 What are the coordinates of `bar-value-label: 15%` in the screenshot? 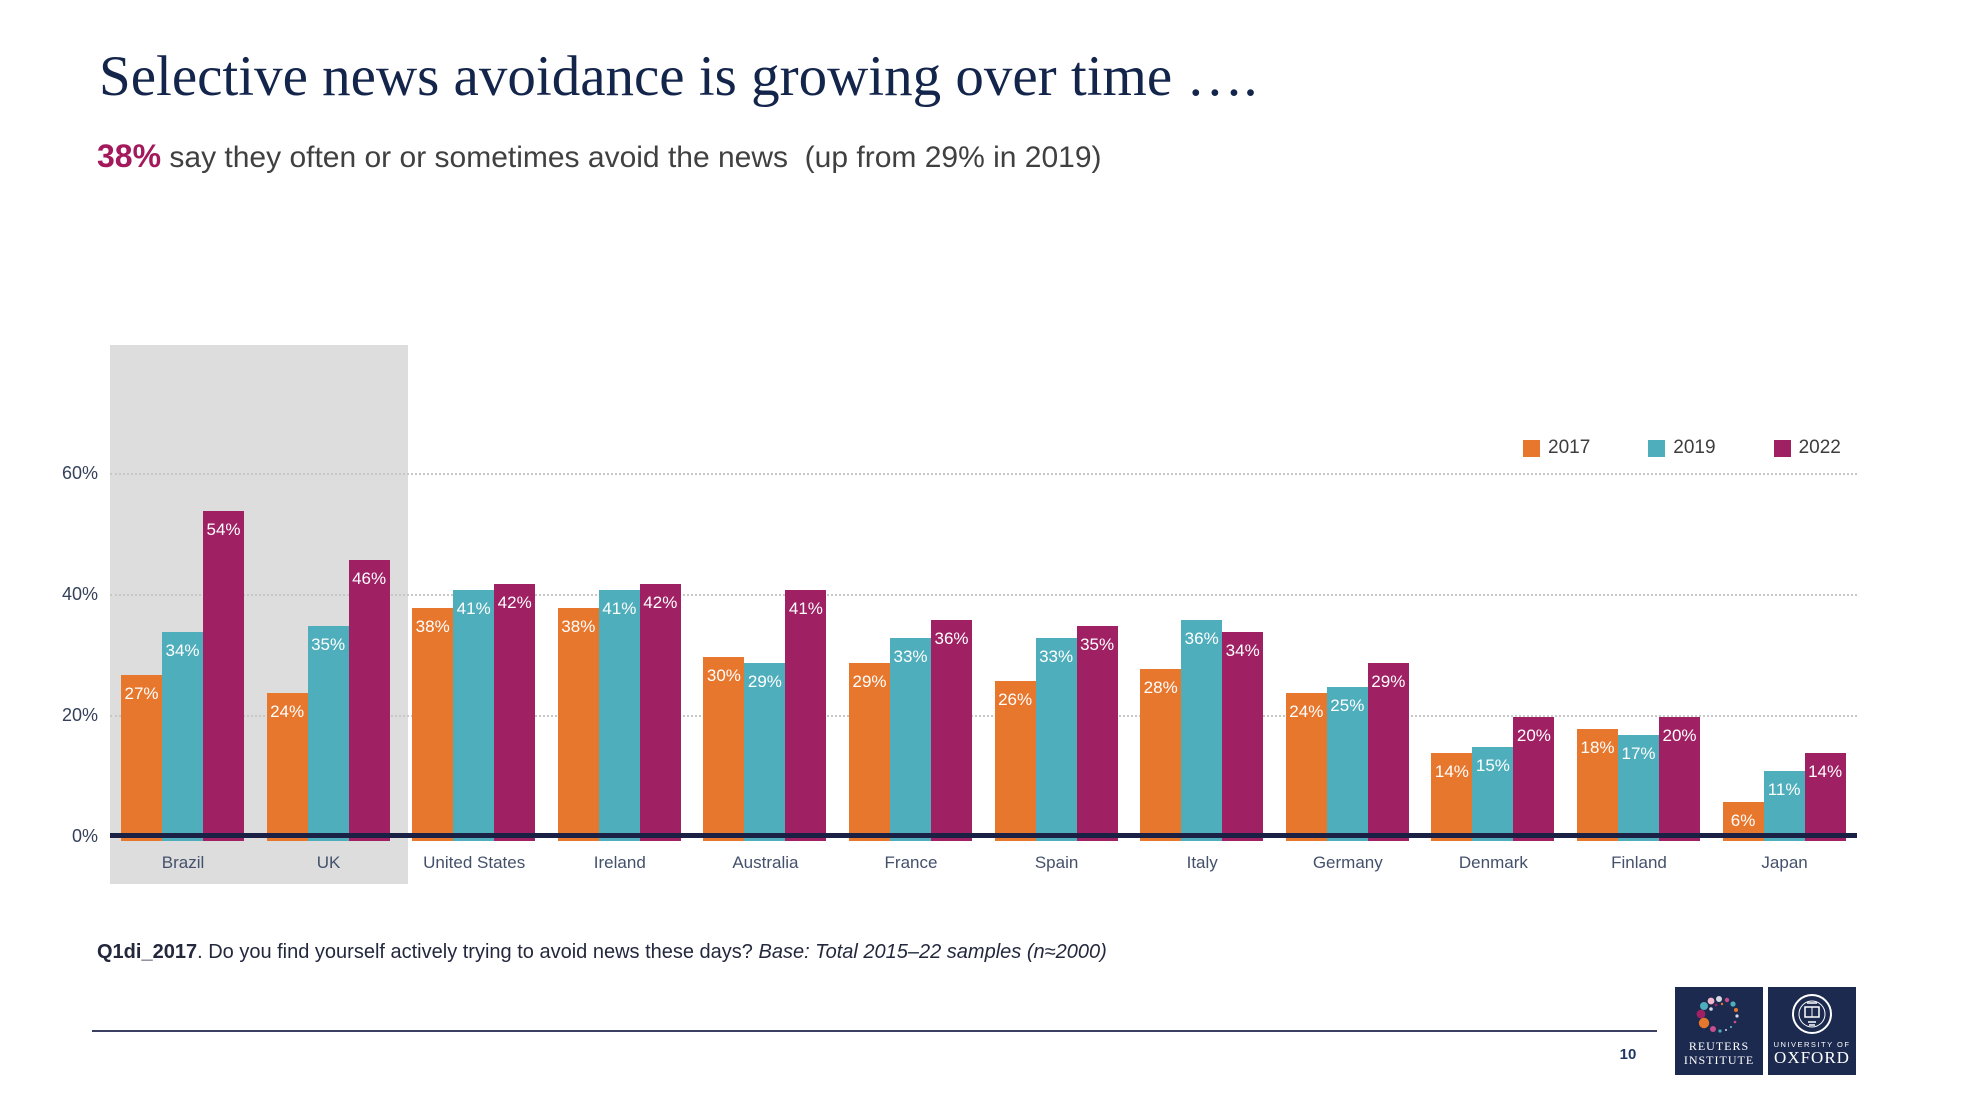 It's located at (1492, 766).